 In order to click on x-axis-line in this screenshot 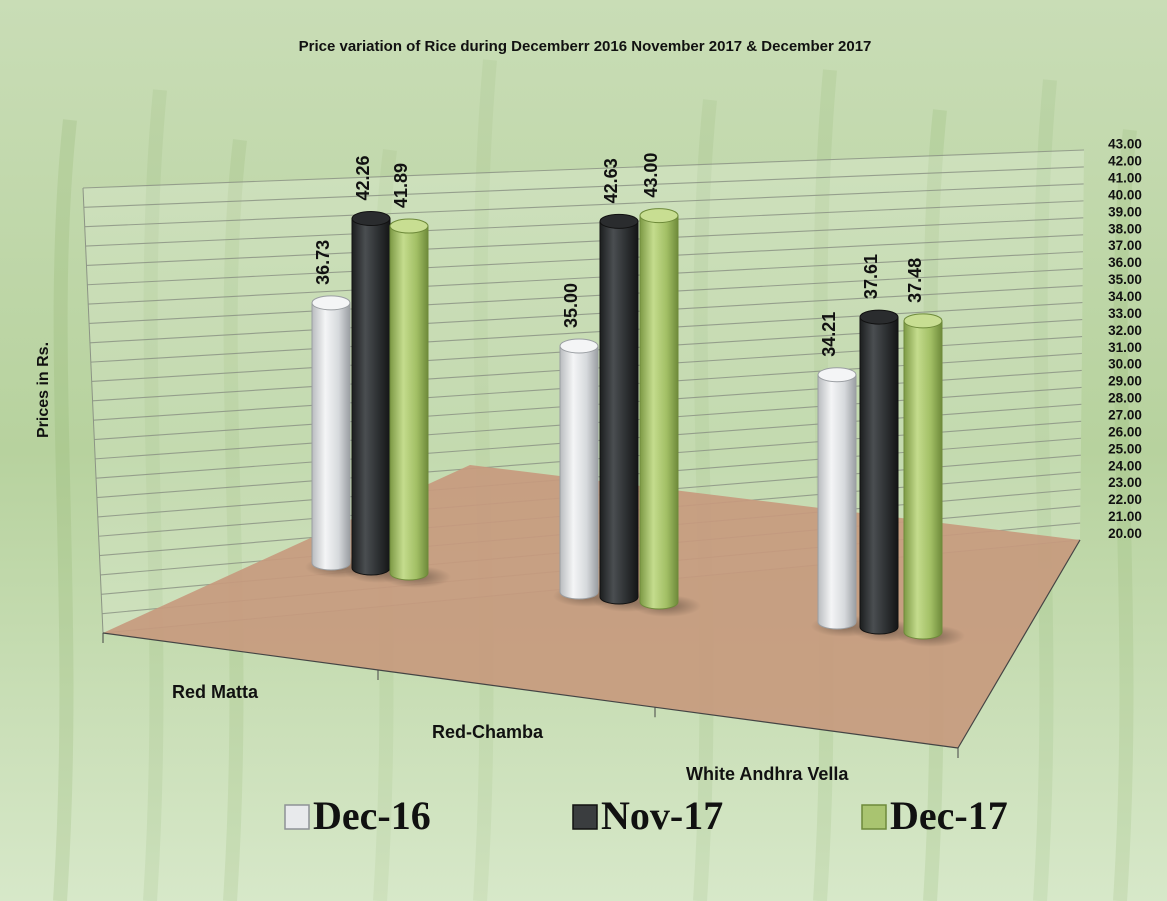, I will do `click(530, 690)`.